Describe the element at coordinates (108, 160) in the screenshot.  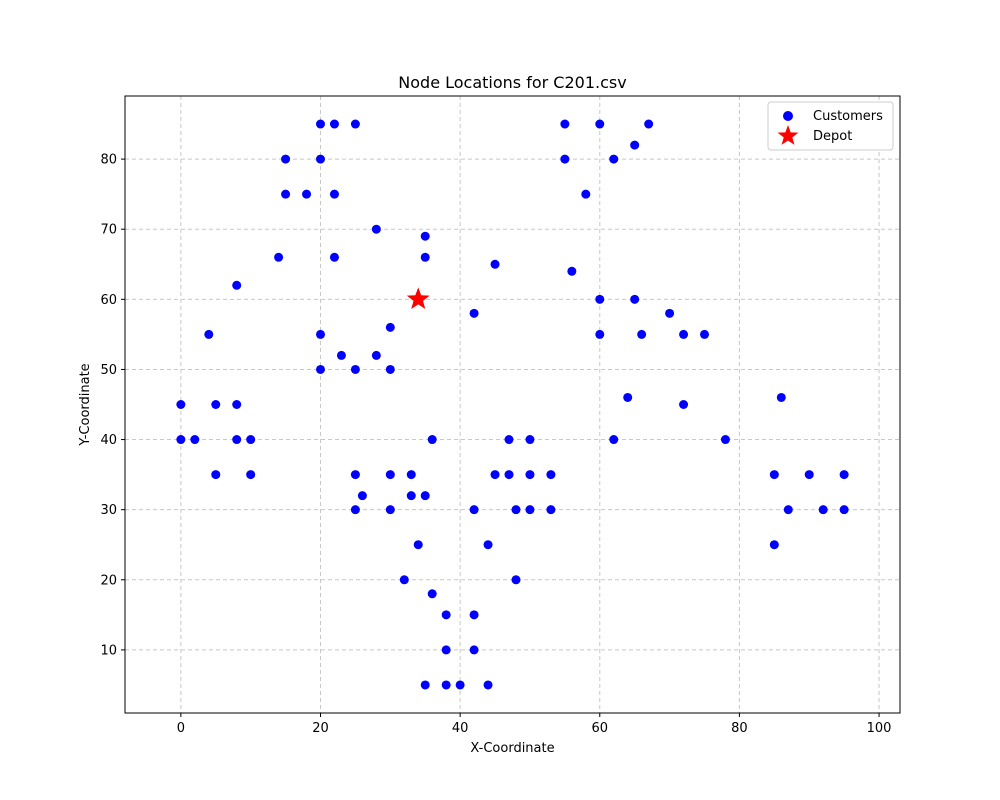
I see `y-tick-label: 80` at that location.